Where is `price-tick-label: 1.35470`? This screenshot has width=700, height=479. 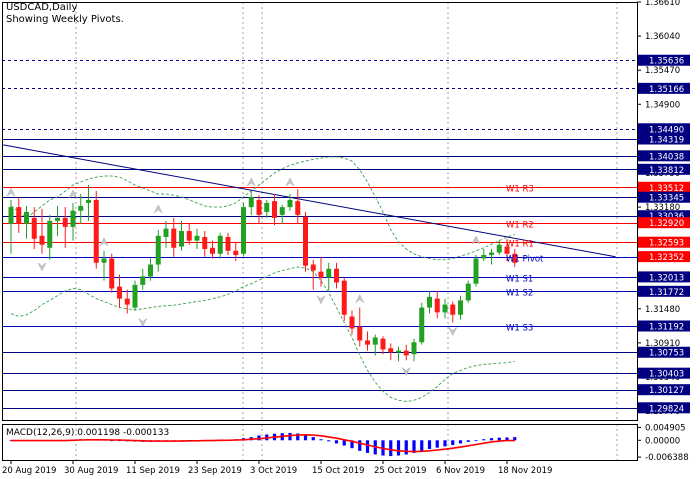
price-tick-label: 1.35470 is located at coordinates (662, 71).